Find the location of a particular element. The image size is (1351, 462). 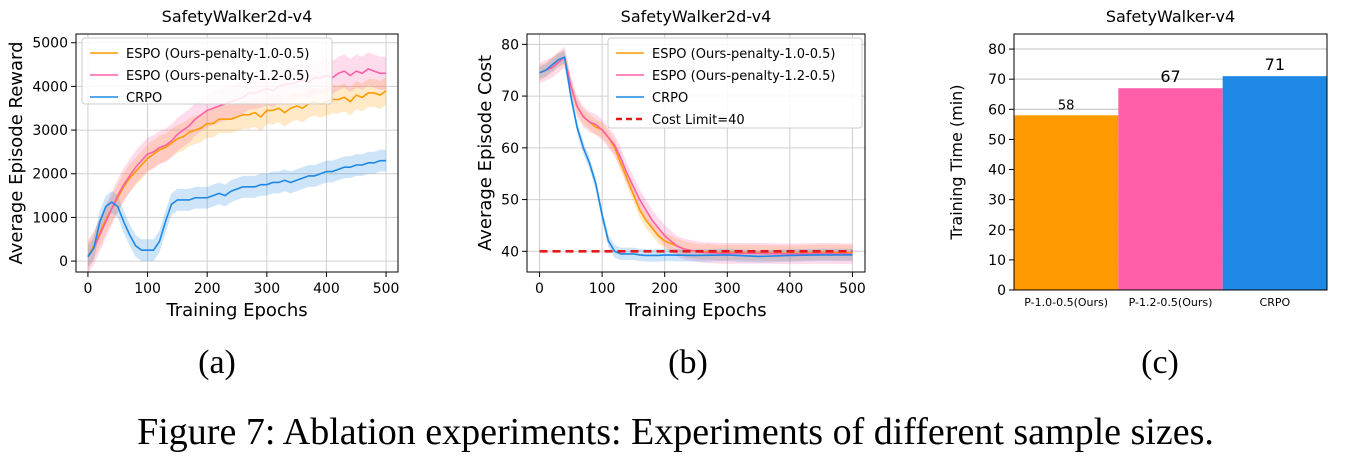

panel-label-c: (c) is located at coordinates (1160, 362).